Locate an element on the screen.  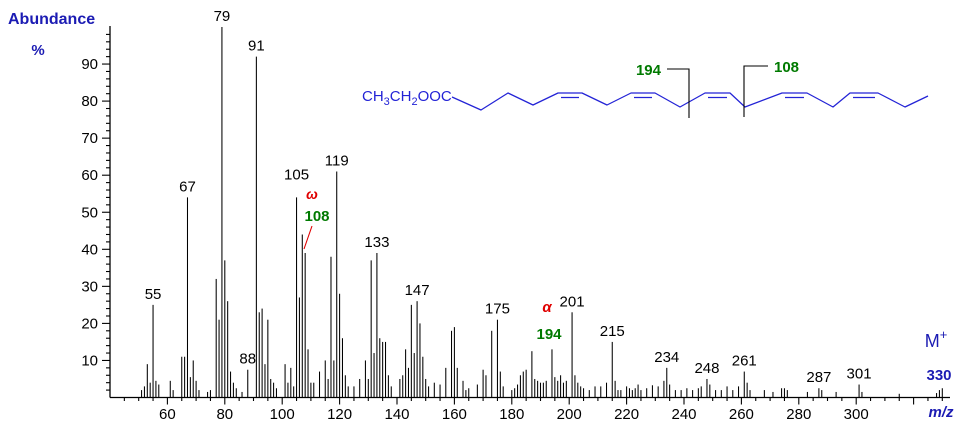
x-tick-label: 180 is located at coordinates (511, 414).